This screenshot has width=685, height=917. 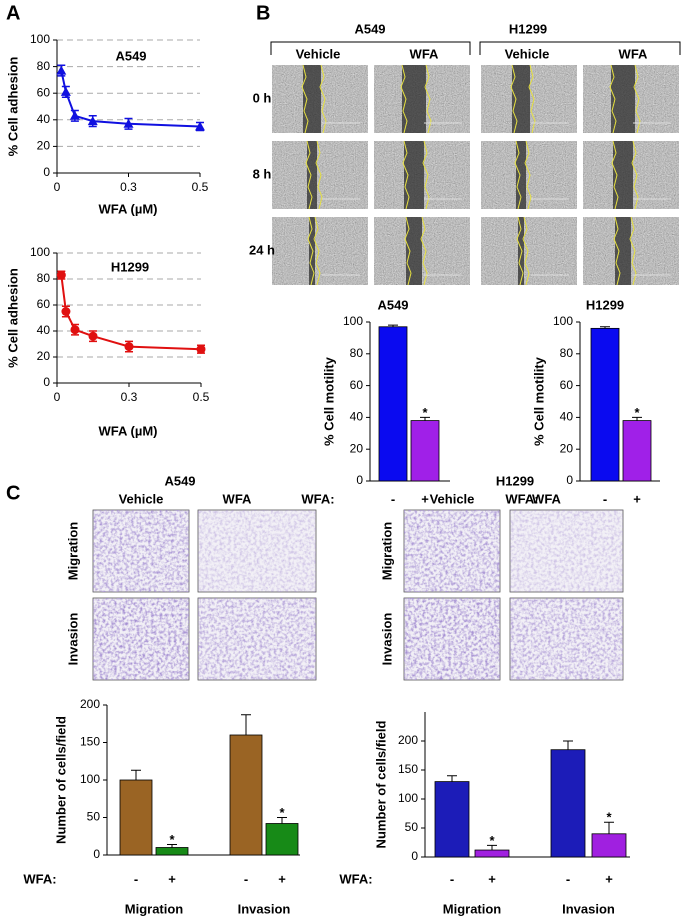 I want to click on x-tick-label: 0.5, so click(x=201, y=397).